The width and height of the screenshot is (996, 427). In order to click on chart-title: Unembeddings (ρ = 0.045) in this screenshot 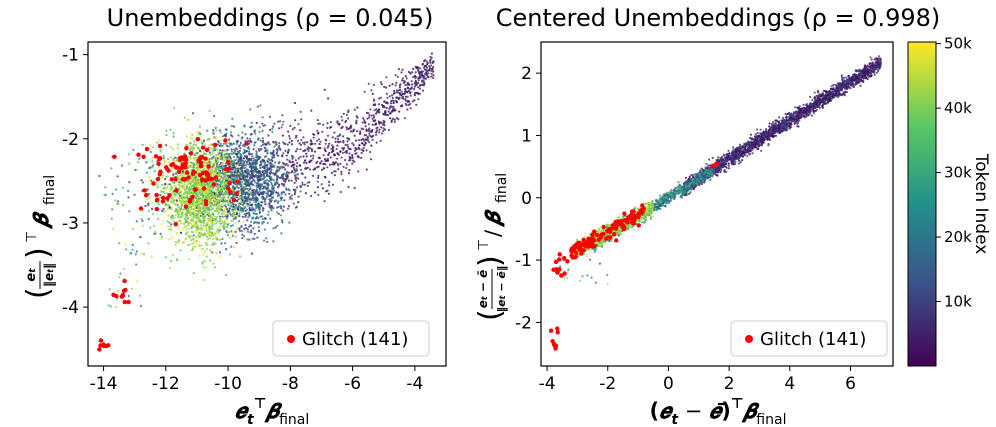, I will do `click(270, 18)`.